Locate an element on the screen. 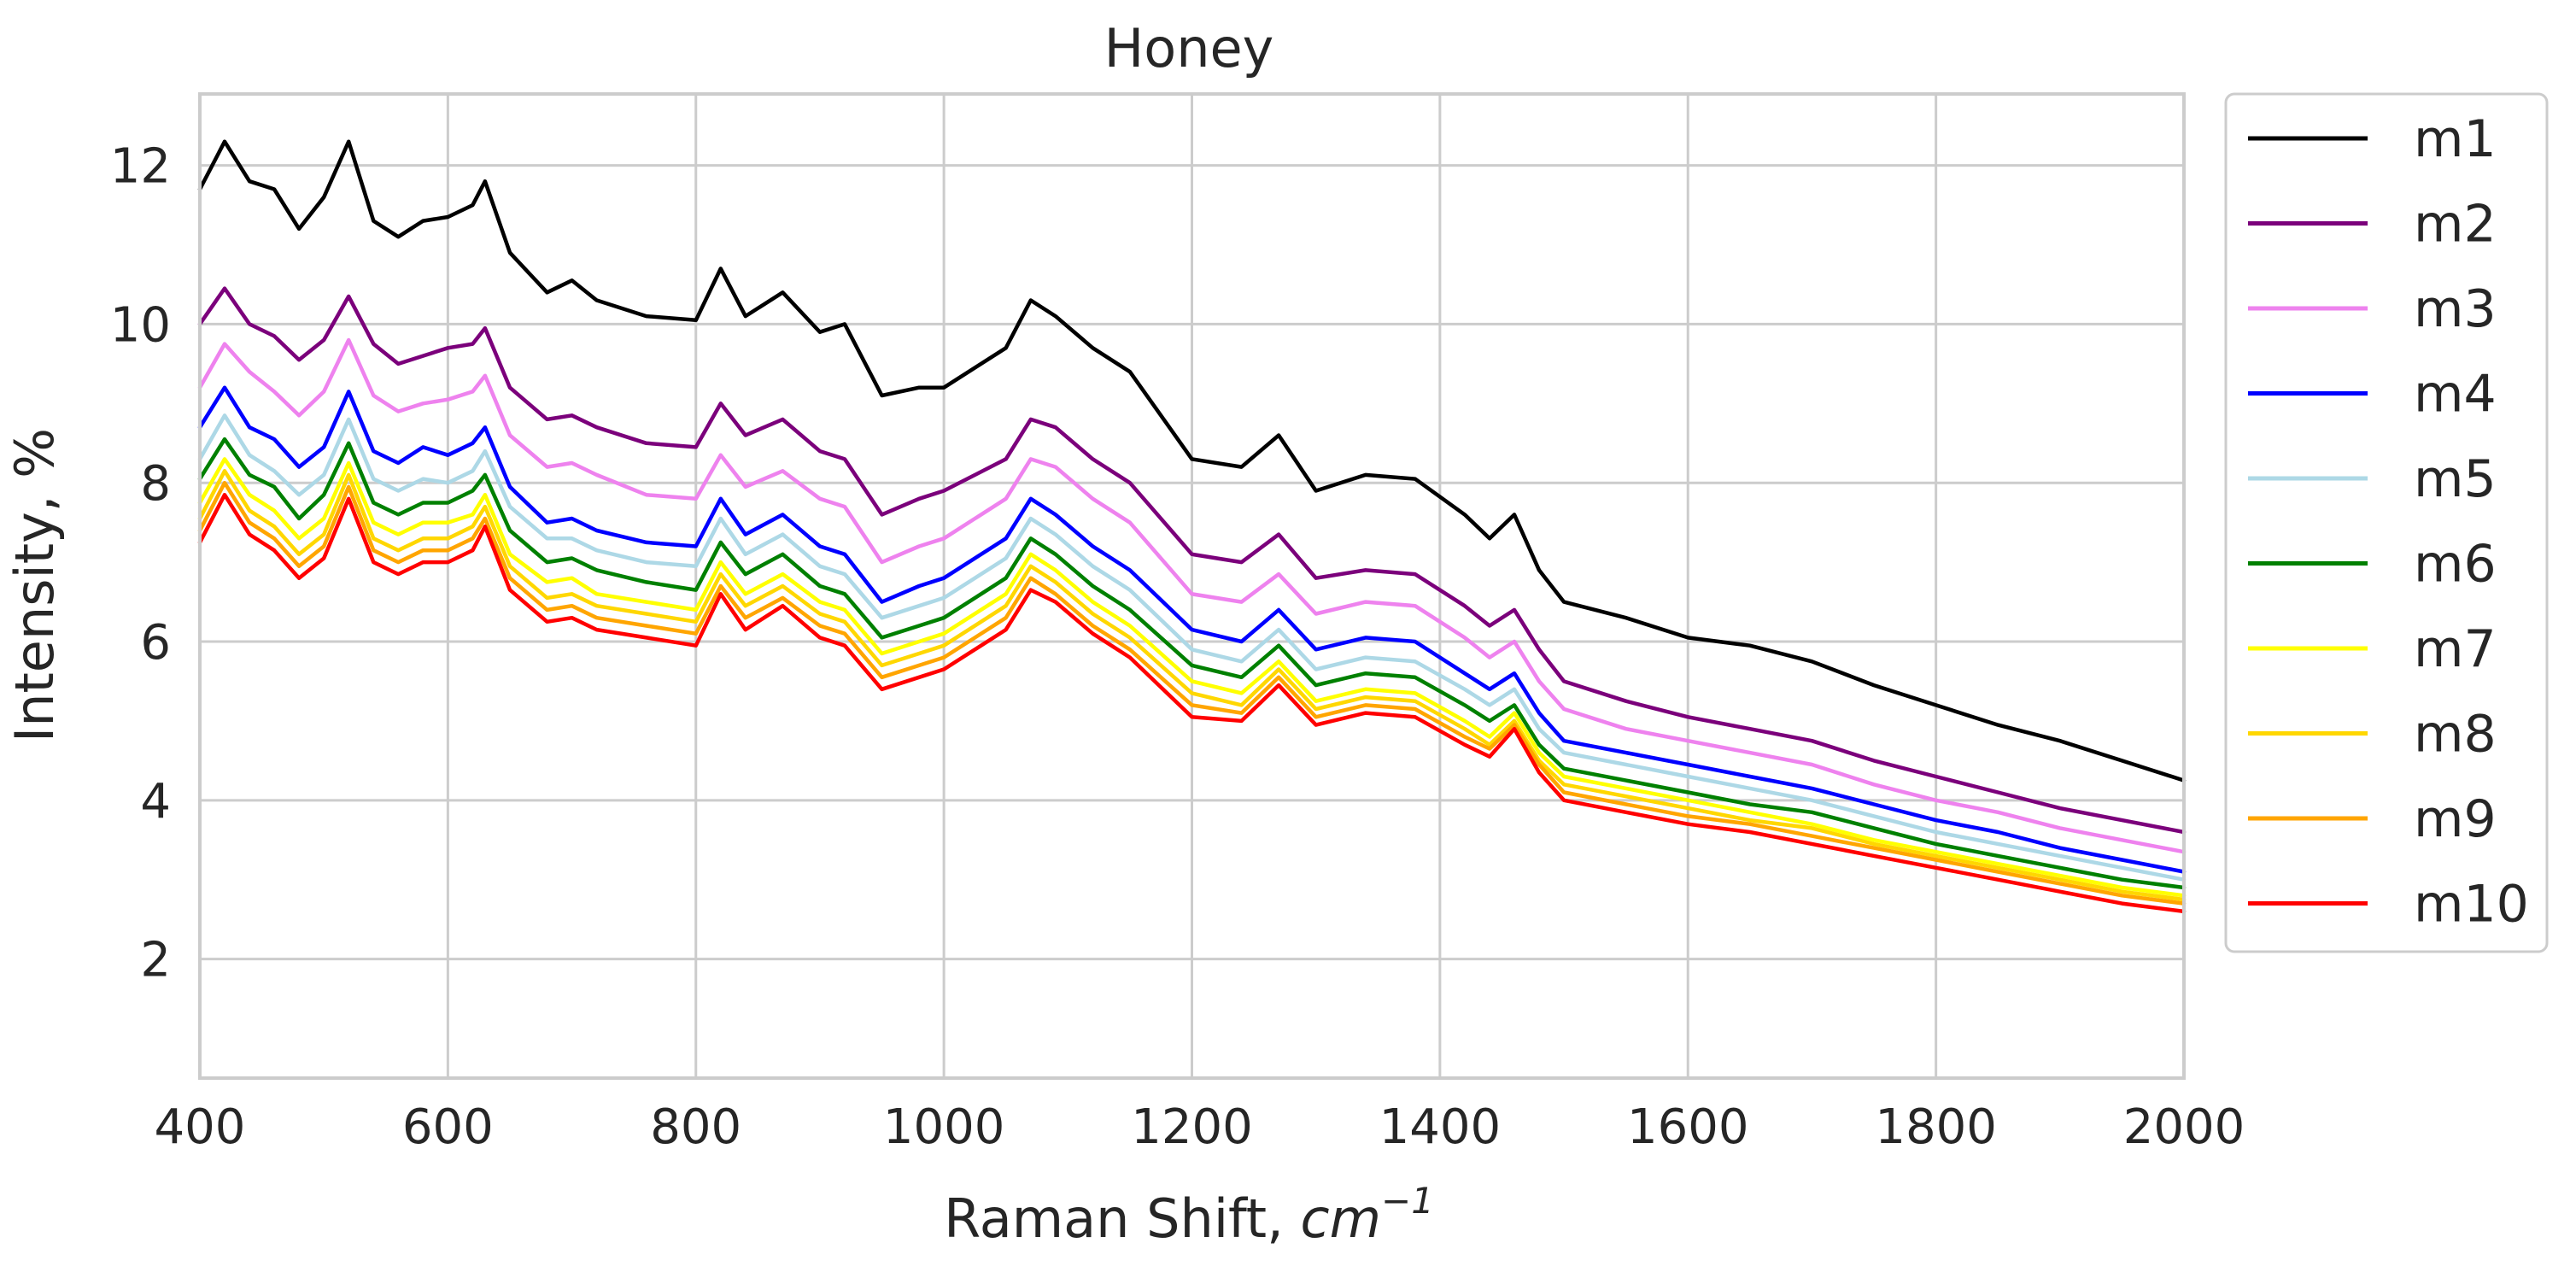 The image size is (2576, 1278). y-tick-label: 12 is located at coordinates (140, 167).